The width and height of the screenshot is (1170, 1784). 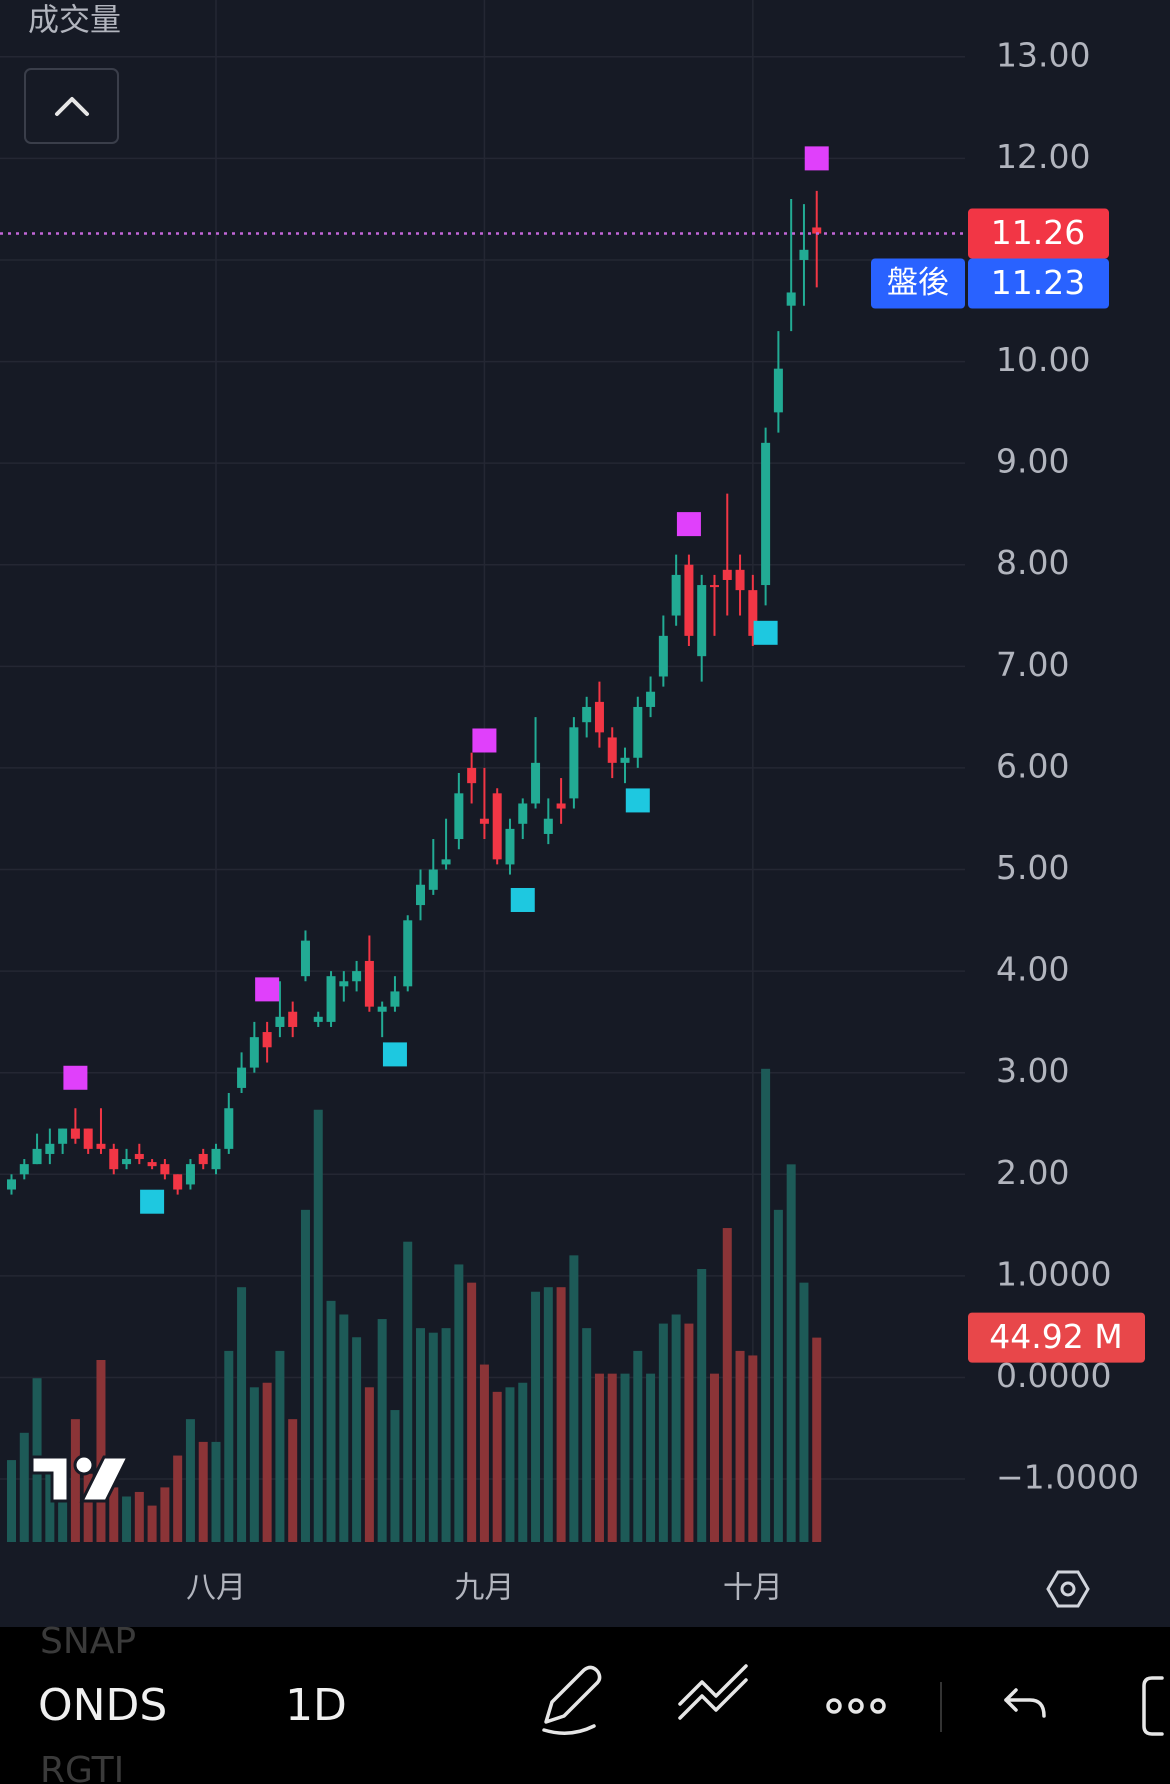 What do you see at coordinates (1043, 54) in the screenshot?
I see `y-tick-label: 13.00` at bounding box center [1043, 54].